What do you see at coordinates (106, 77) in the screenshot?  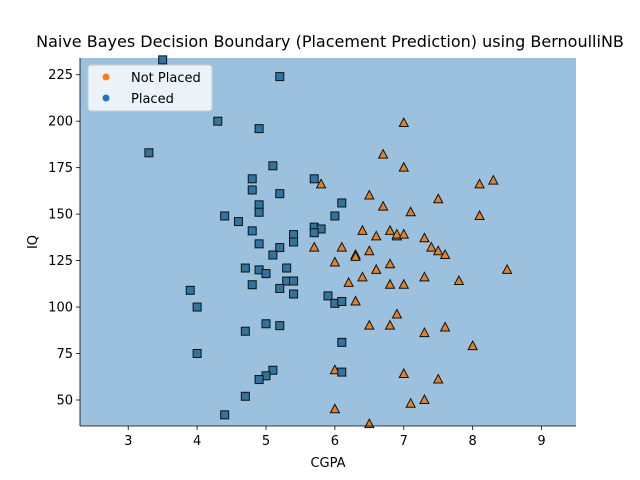 I see `legend-marker` at bounding box center [106, 77].